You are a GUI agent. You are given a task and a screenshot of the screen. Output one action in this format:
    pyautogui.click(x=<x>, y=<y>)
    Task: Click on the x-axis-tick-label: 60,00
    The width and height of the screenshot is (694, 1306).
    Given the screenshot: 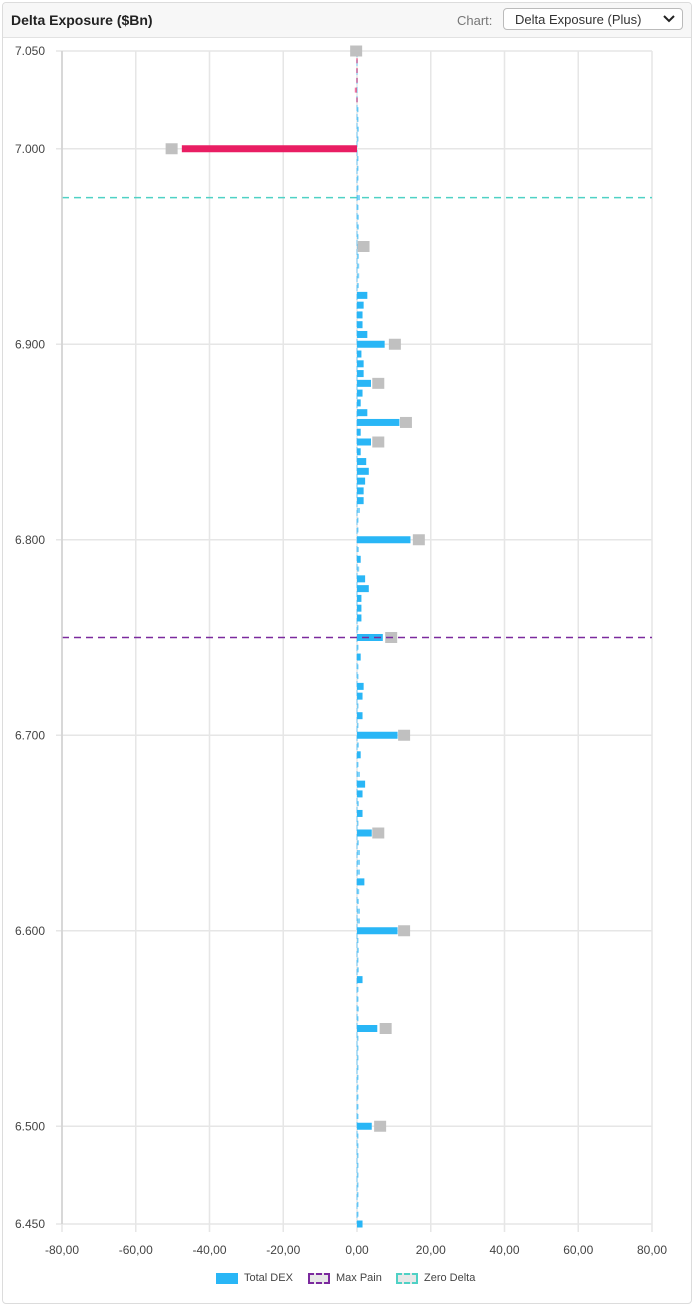 What is the action you would take?
    pyautogui.click(x=578, y=1250)
    